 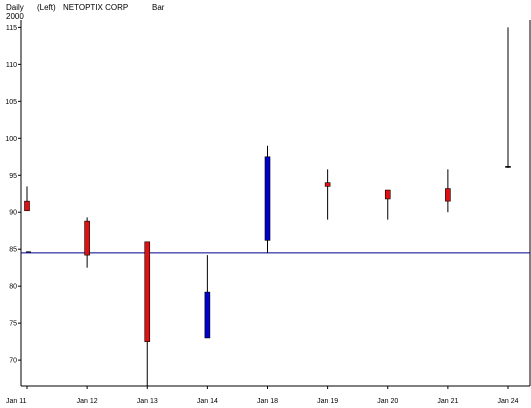 I want to click on header-style: Bar, so click(x=158, y=7).